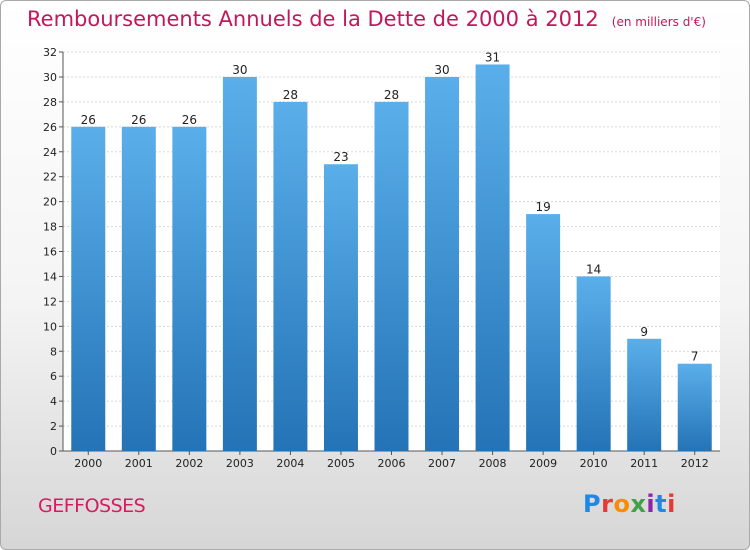 This screenshot has height=550, width=750. Describe the element at coordinates (493, 463) in the screenshot. I see `x-tick-label: 2008` at that location.